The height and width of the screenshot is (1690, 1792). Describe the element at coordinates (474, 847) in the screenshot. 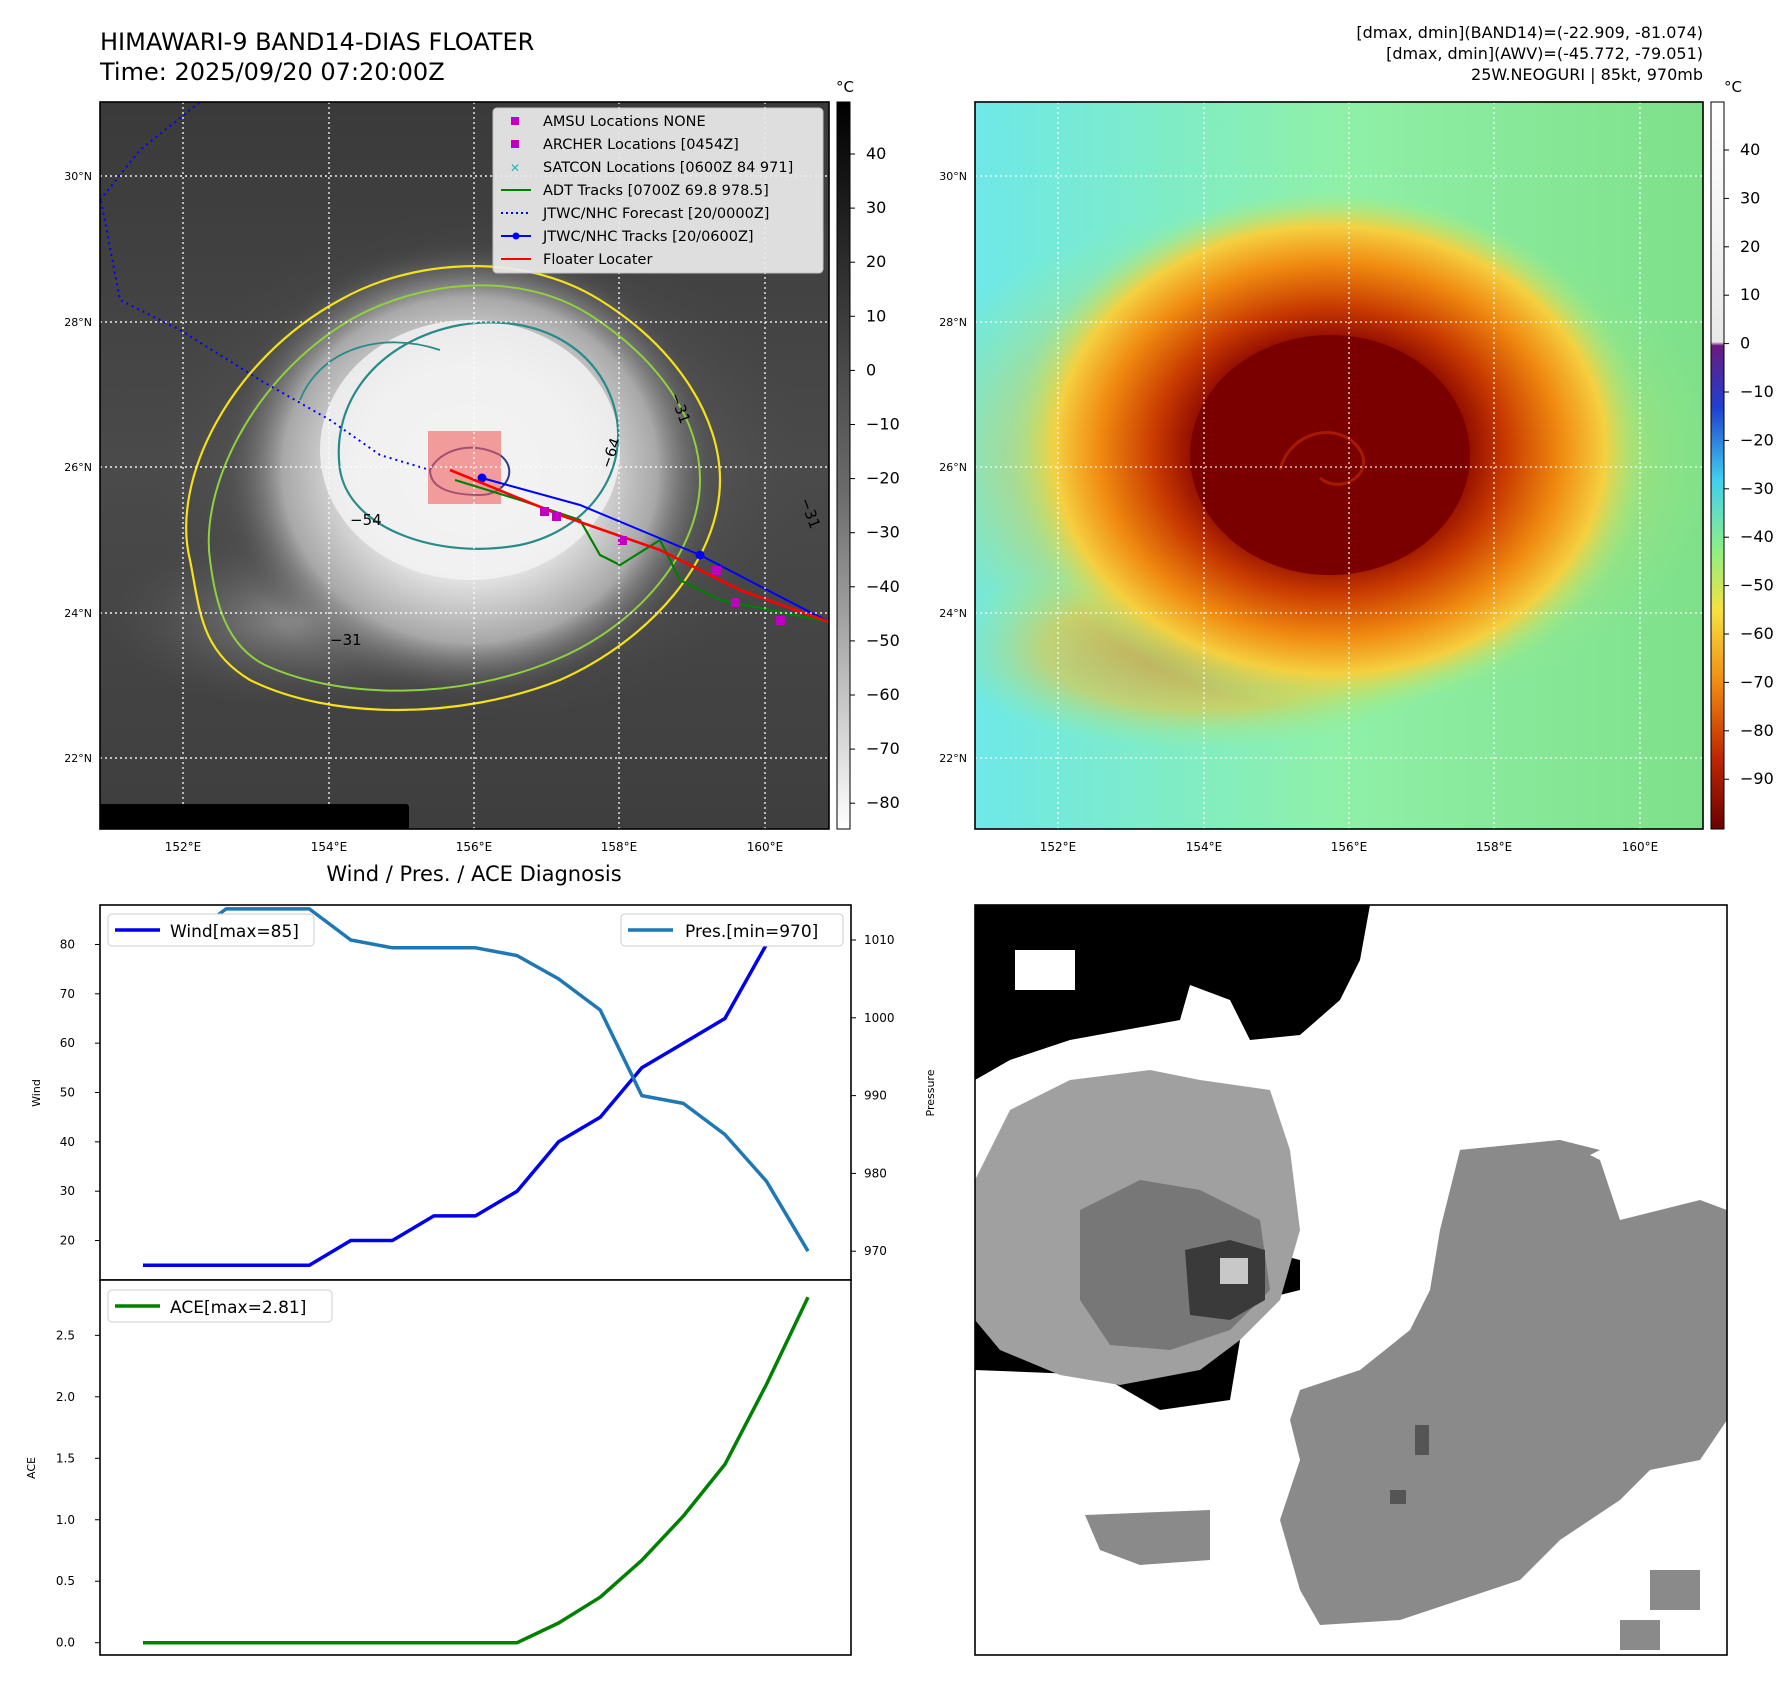

I see `ir-lon-label-156: 156°E` at that location.